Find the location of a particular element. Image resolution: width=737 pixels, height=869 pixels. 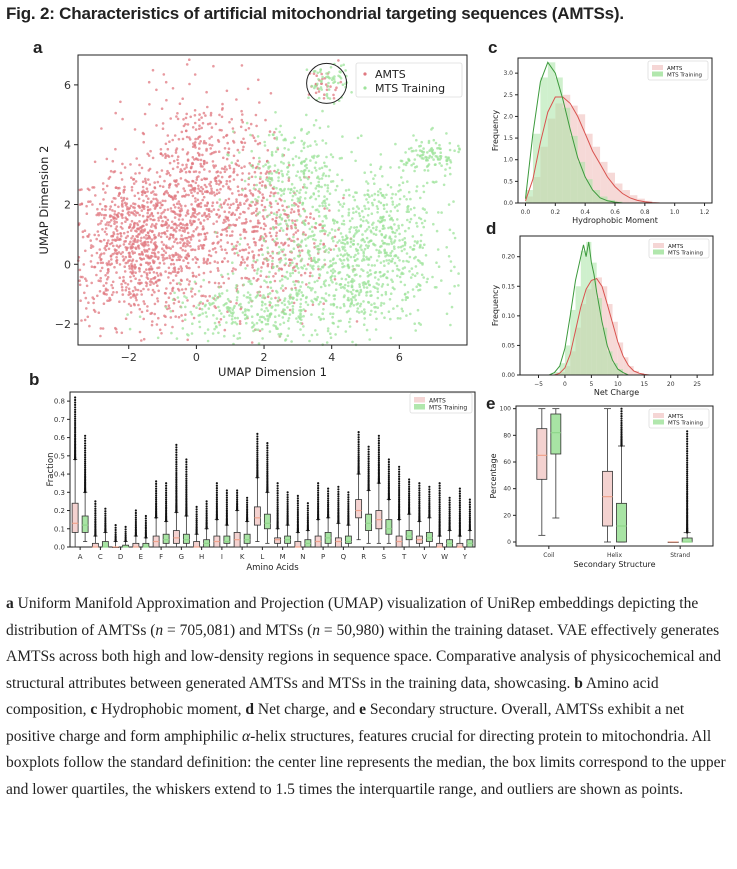

aa-amts-L-outlier is located at coordinates (257, 448).